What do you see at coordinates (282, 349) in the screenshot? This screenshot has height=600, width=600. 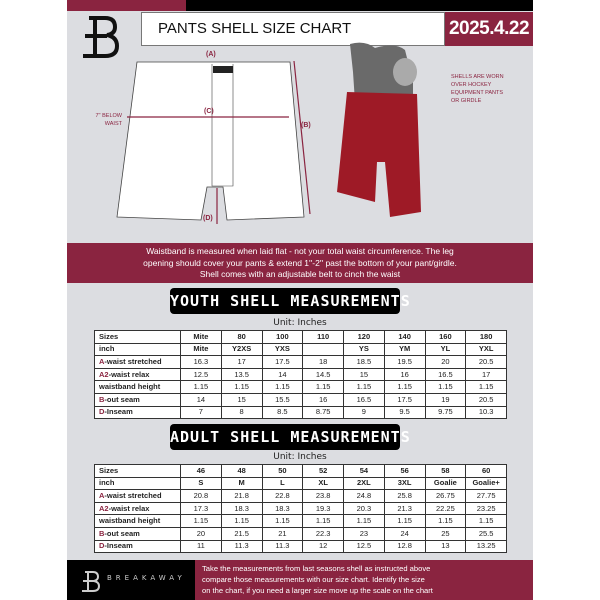 I see `table-cell: YXS` at bounding box center [282, 349].